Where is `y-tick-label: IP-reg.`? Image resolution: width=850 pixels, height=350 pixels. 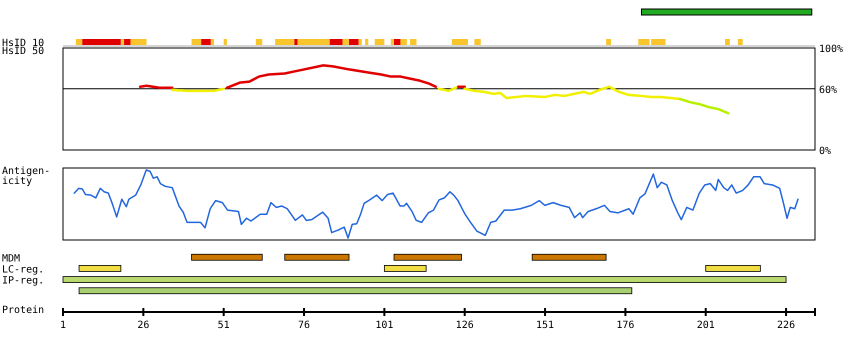 y-tick-label: IP-reg. is located at coordinates (23, 281).